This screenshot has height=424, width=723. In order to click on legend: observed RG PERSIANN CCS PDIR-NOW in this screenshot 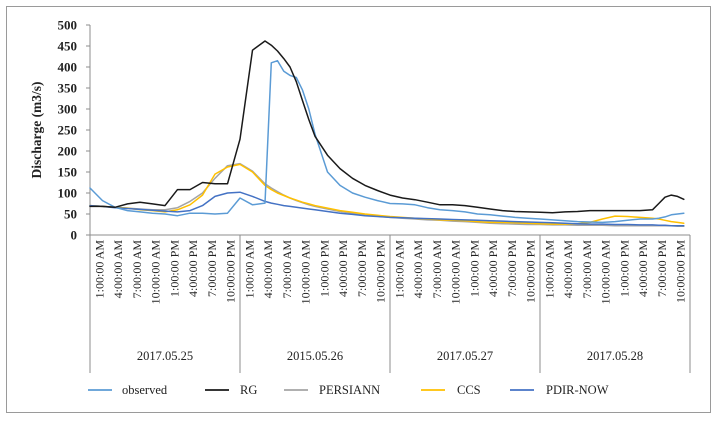, I will do `click(348, 390)`.